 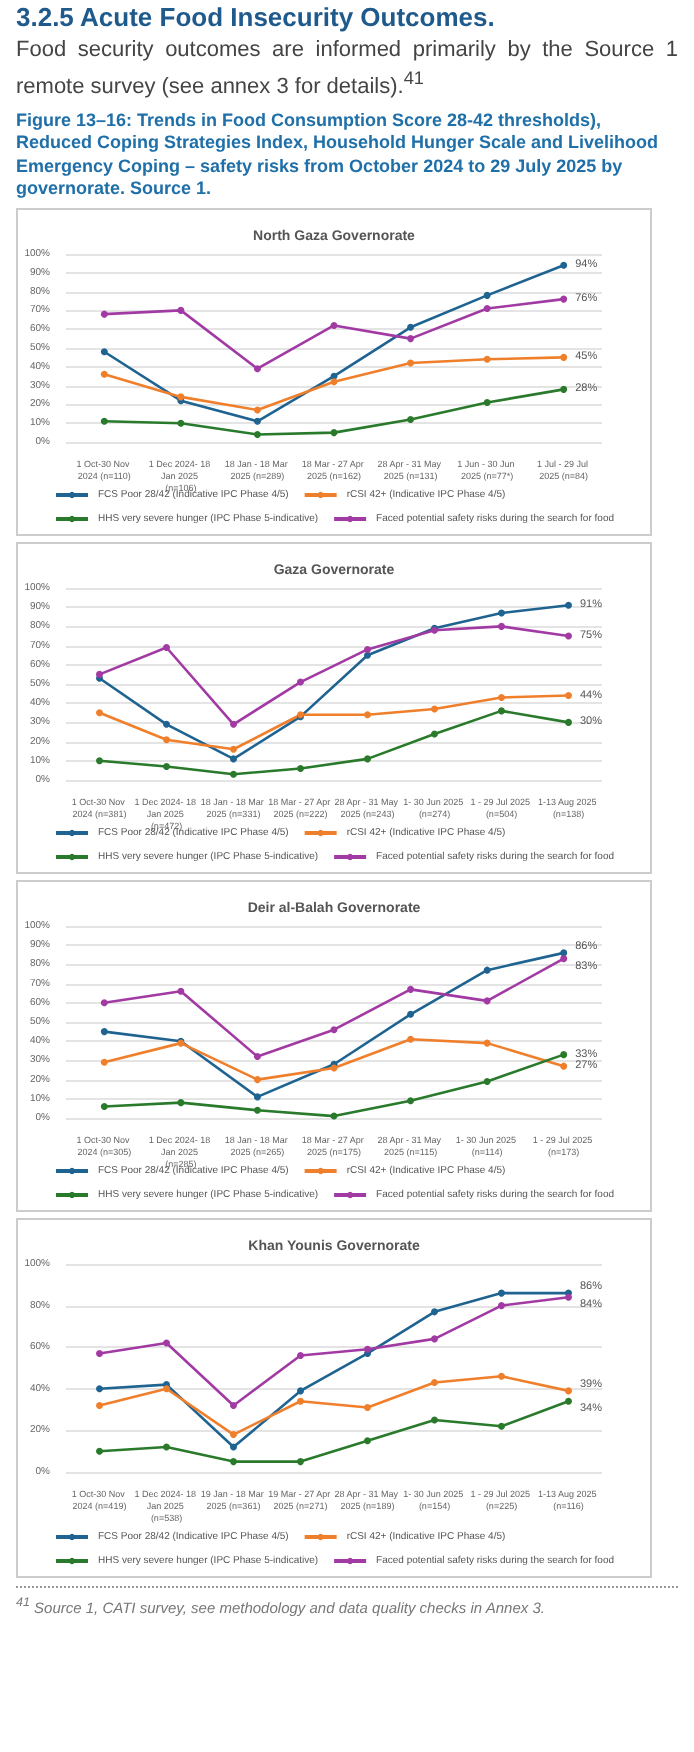 I want to click on caption: Figure 13–16: Trends in Food Consumption Score 28-42 thresholds), Reduced Coping Strategies Index, Household Hunger Scale and Livelihood Emergency Coping – safety risks from October 2024 to 29 July 2025 by governorate. Source 1., so click(x=338, y=155).